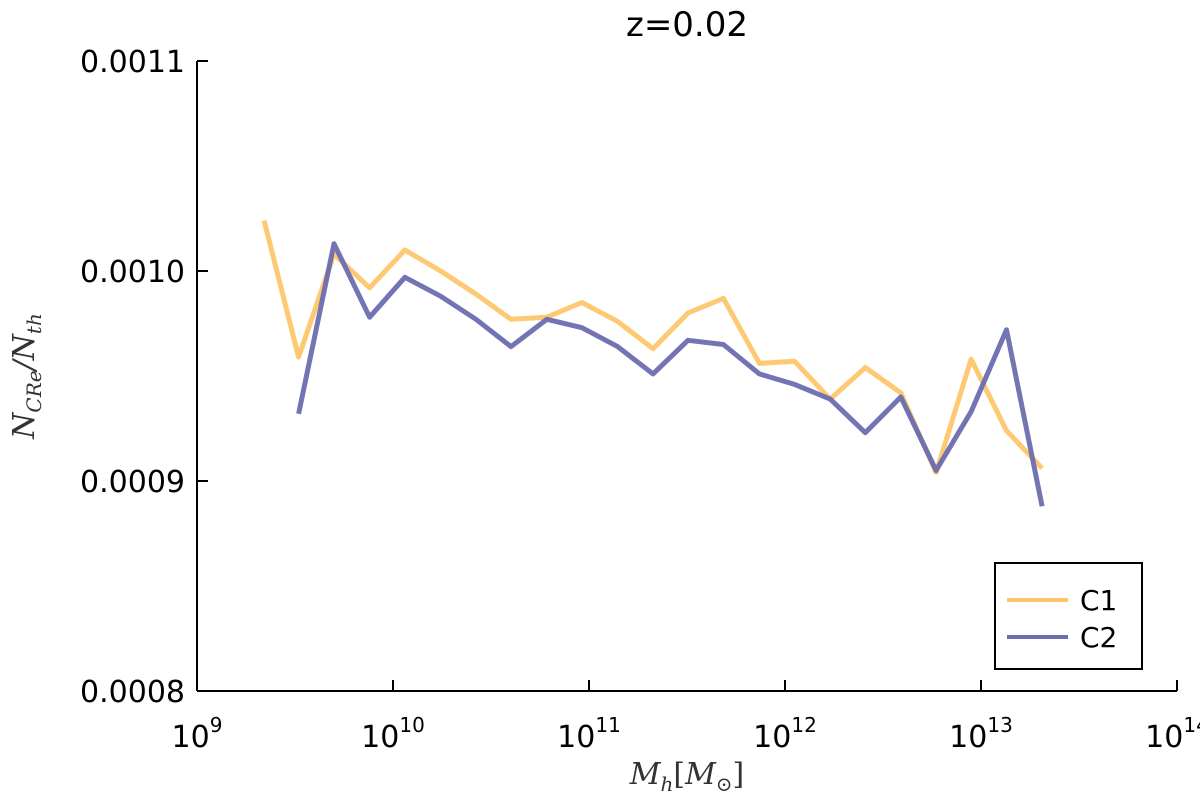 This screenshot has width=1200, height=800. Describe the element at coordinates (144, 377) in the screenshot. I see `y-ticks: 0.0008 0.0009 0.0010 0.0011` at that location.